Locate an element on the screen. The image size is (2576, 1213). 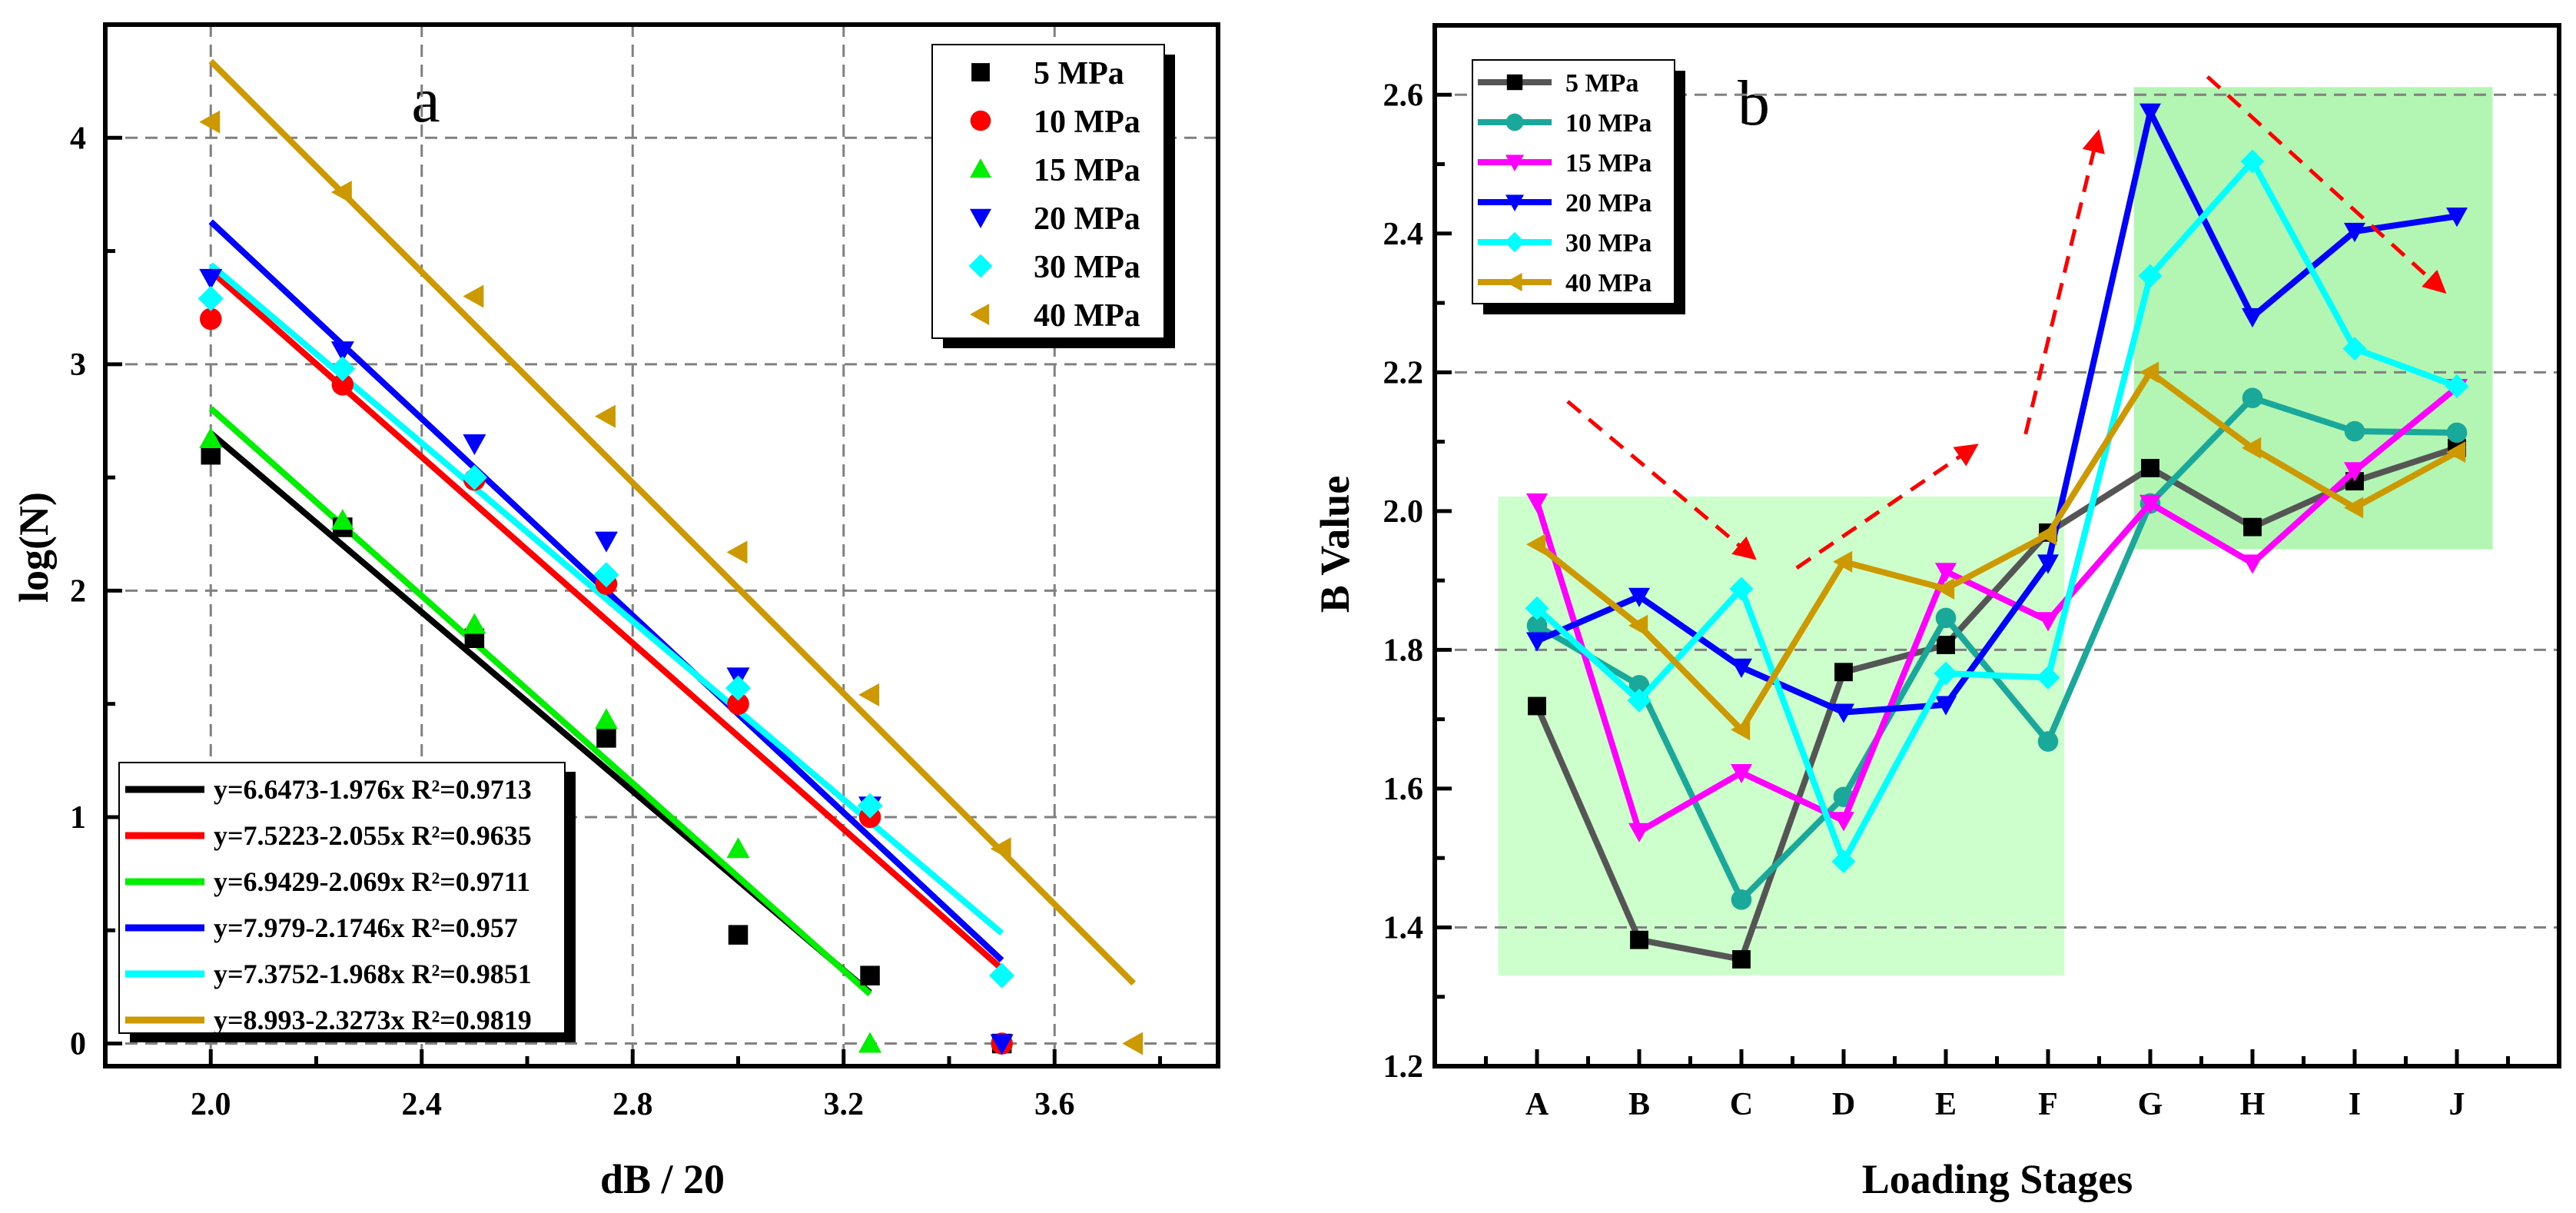
chart-b-x-tick-label: A is located at coordinates (1537, 1104).